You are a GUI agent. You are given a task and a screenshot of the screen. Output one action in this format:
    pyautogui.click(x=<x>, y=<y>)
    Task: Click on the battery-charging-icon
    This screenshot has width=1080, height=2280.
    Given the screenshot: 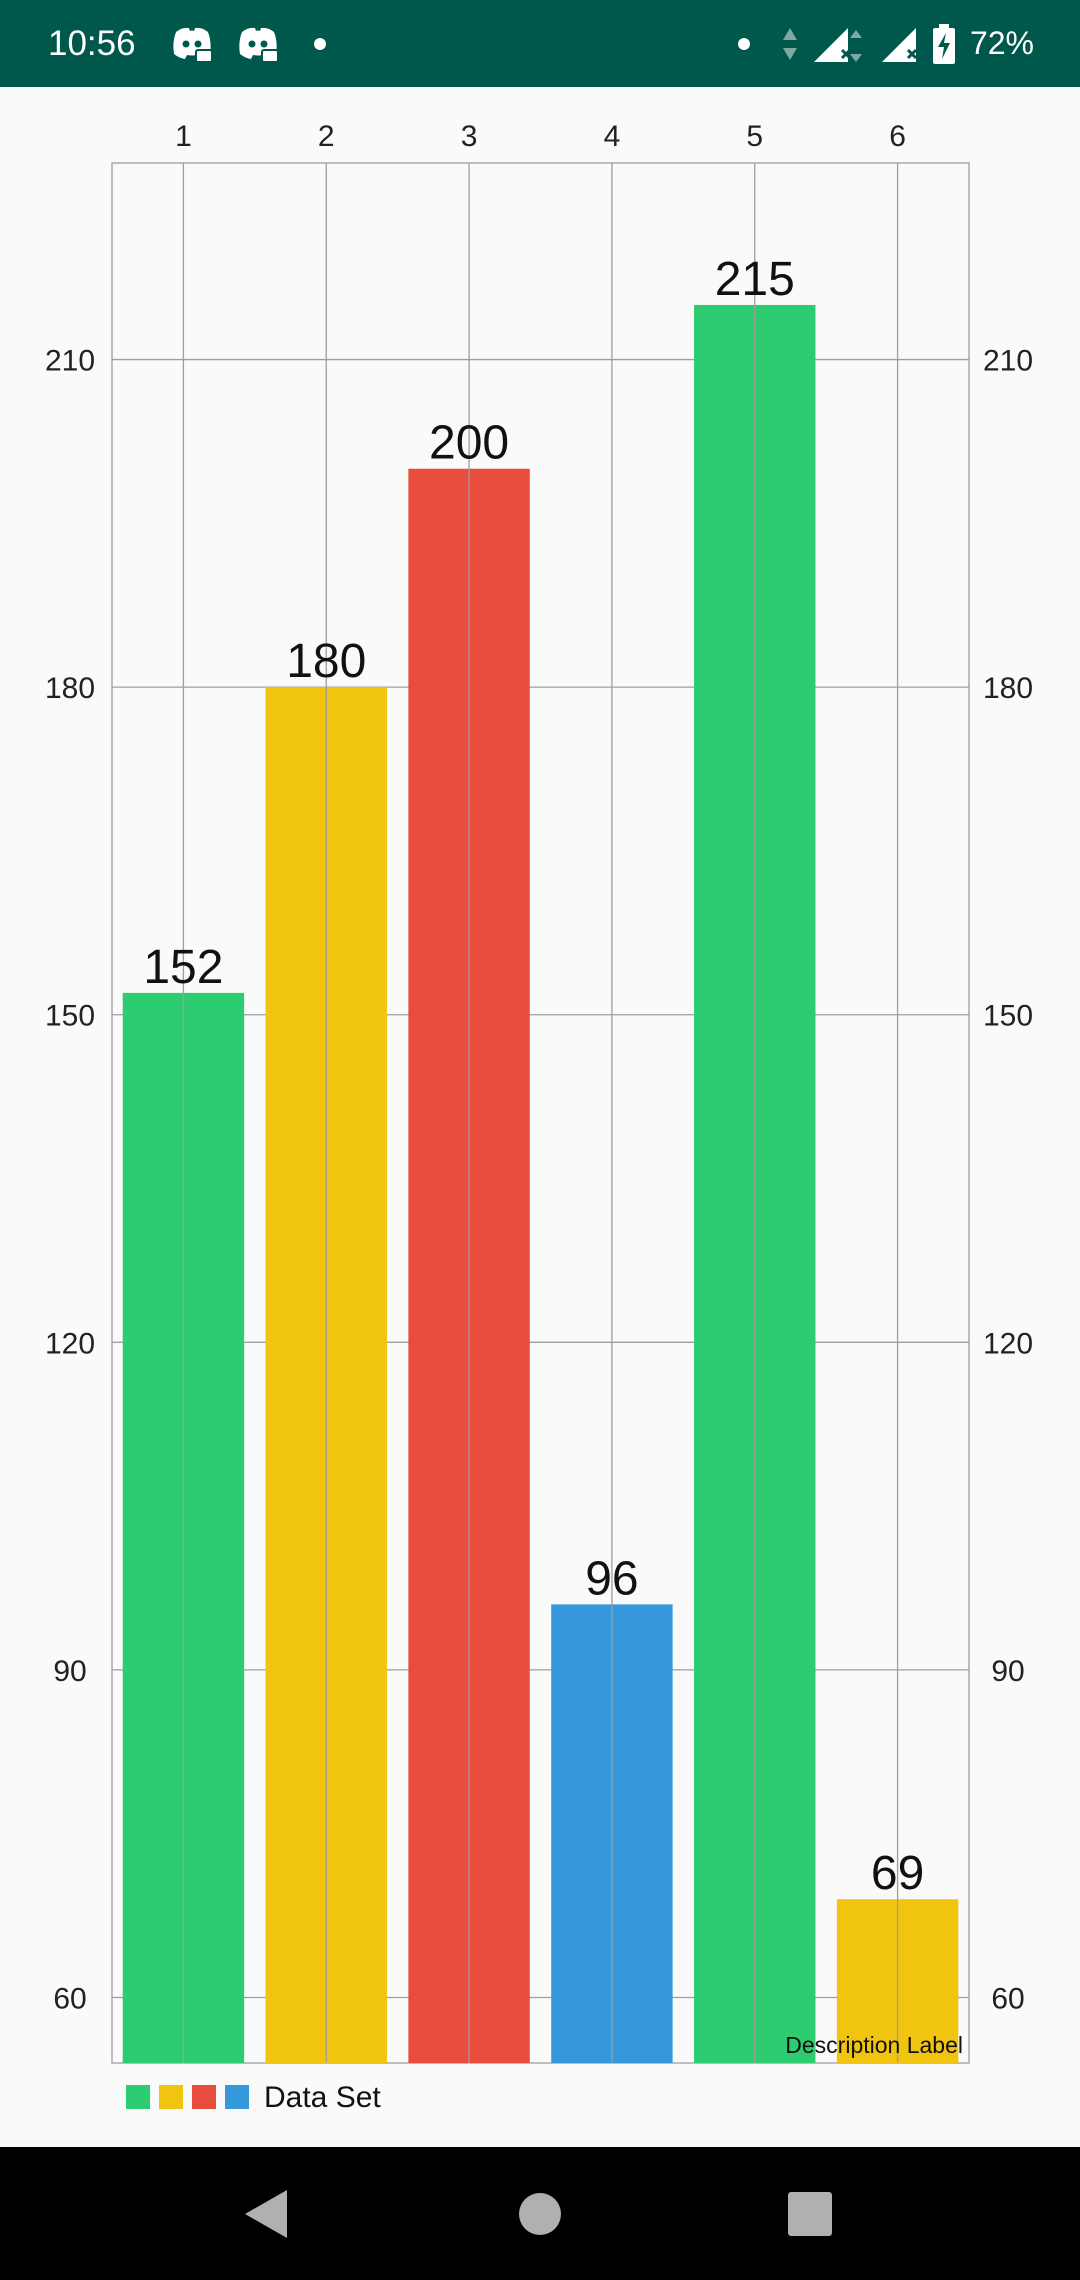 What is the action you would take?
    pyautogui.click(x=944, y=43)
    